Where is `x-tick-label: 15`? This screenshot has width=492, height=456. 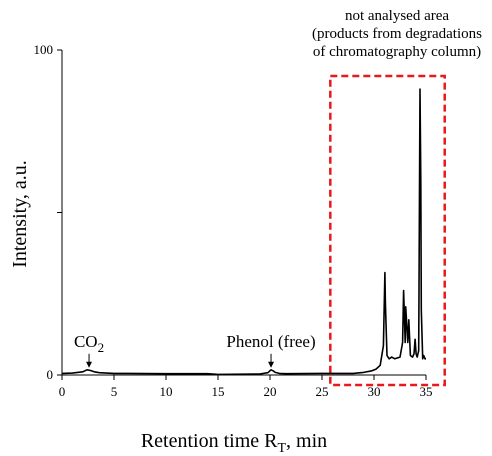 x-tick-label: 15 is located at coordinates (218, 391).